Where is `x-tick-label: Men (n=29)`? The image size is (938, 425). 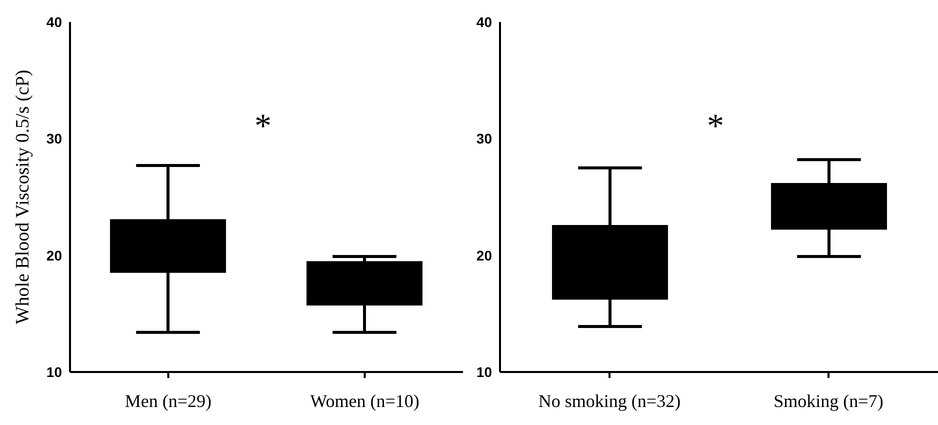
x-tick-label: Men (n=29) is located at coordinates (168, 400).